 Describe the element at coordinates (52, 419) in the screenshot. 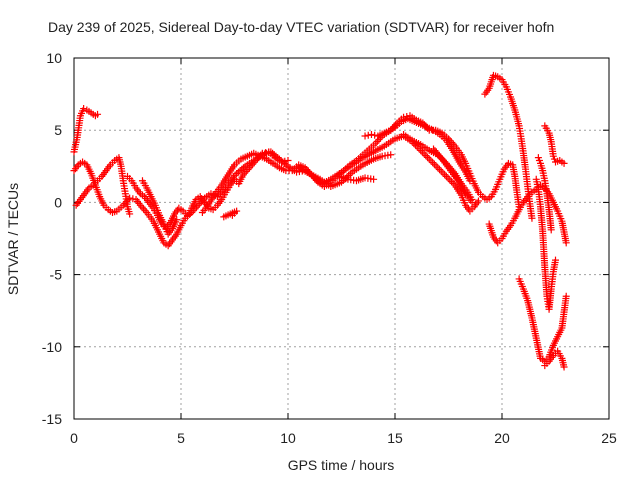

I see `y-tick-label: -15` at that location.